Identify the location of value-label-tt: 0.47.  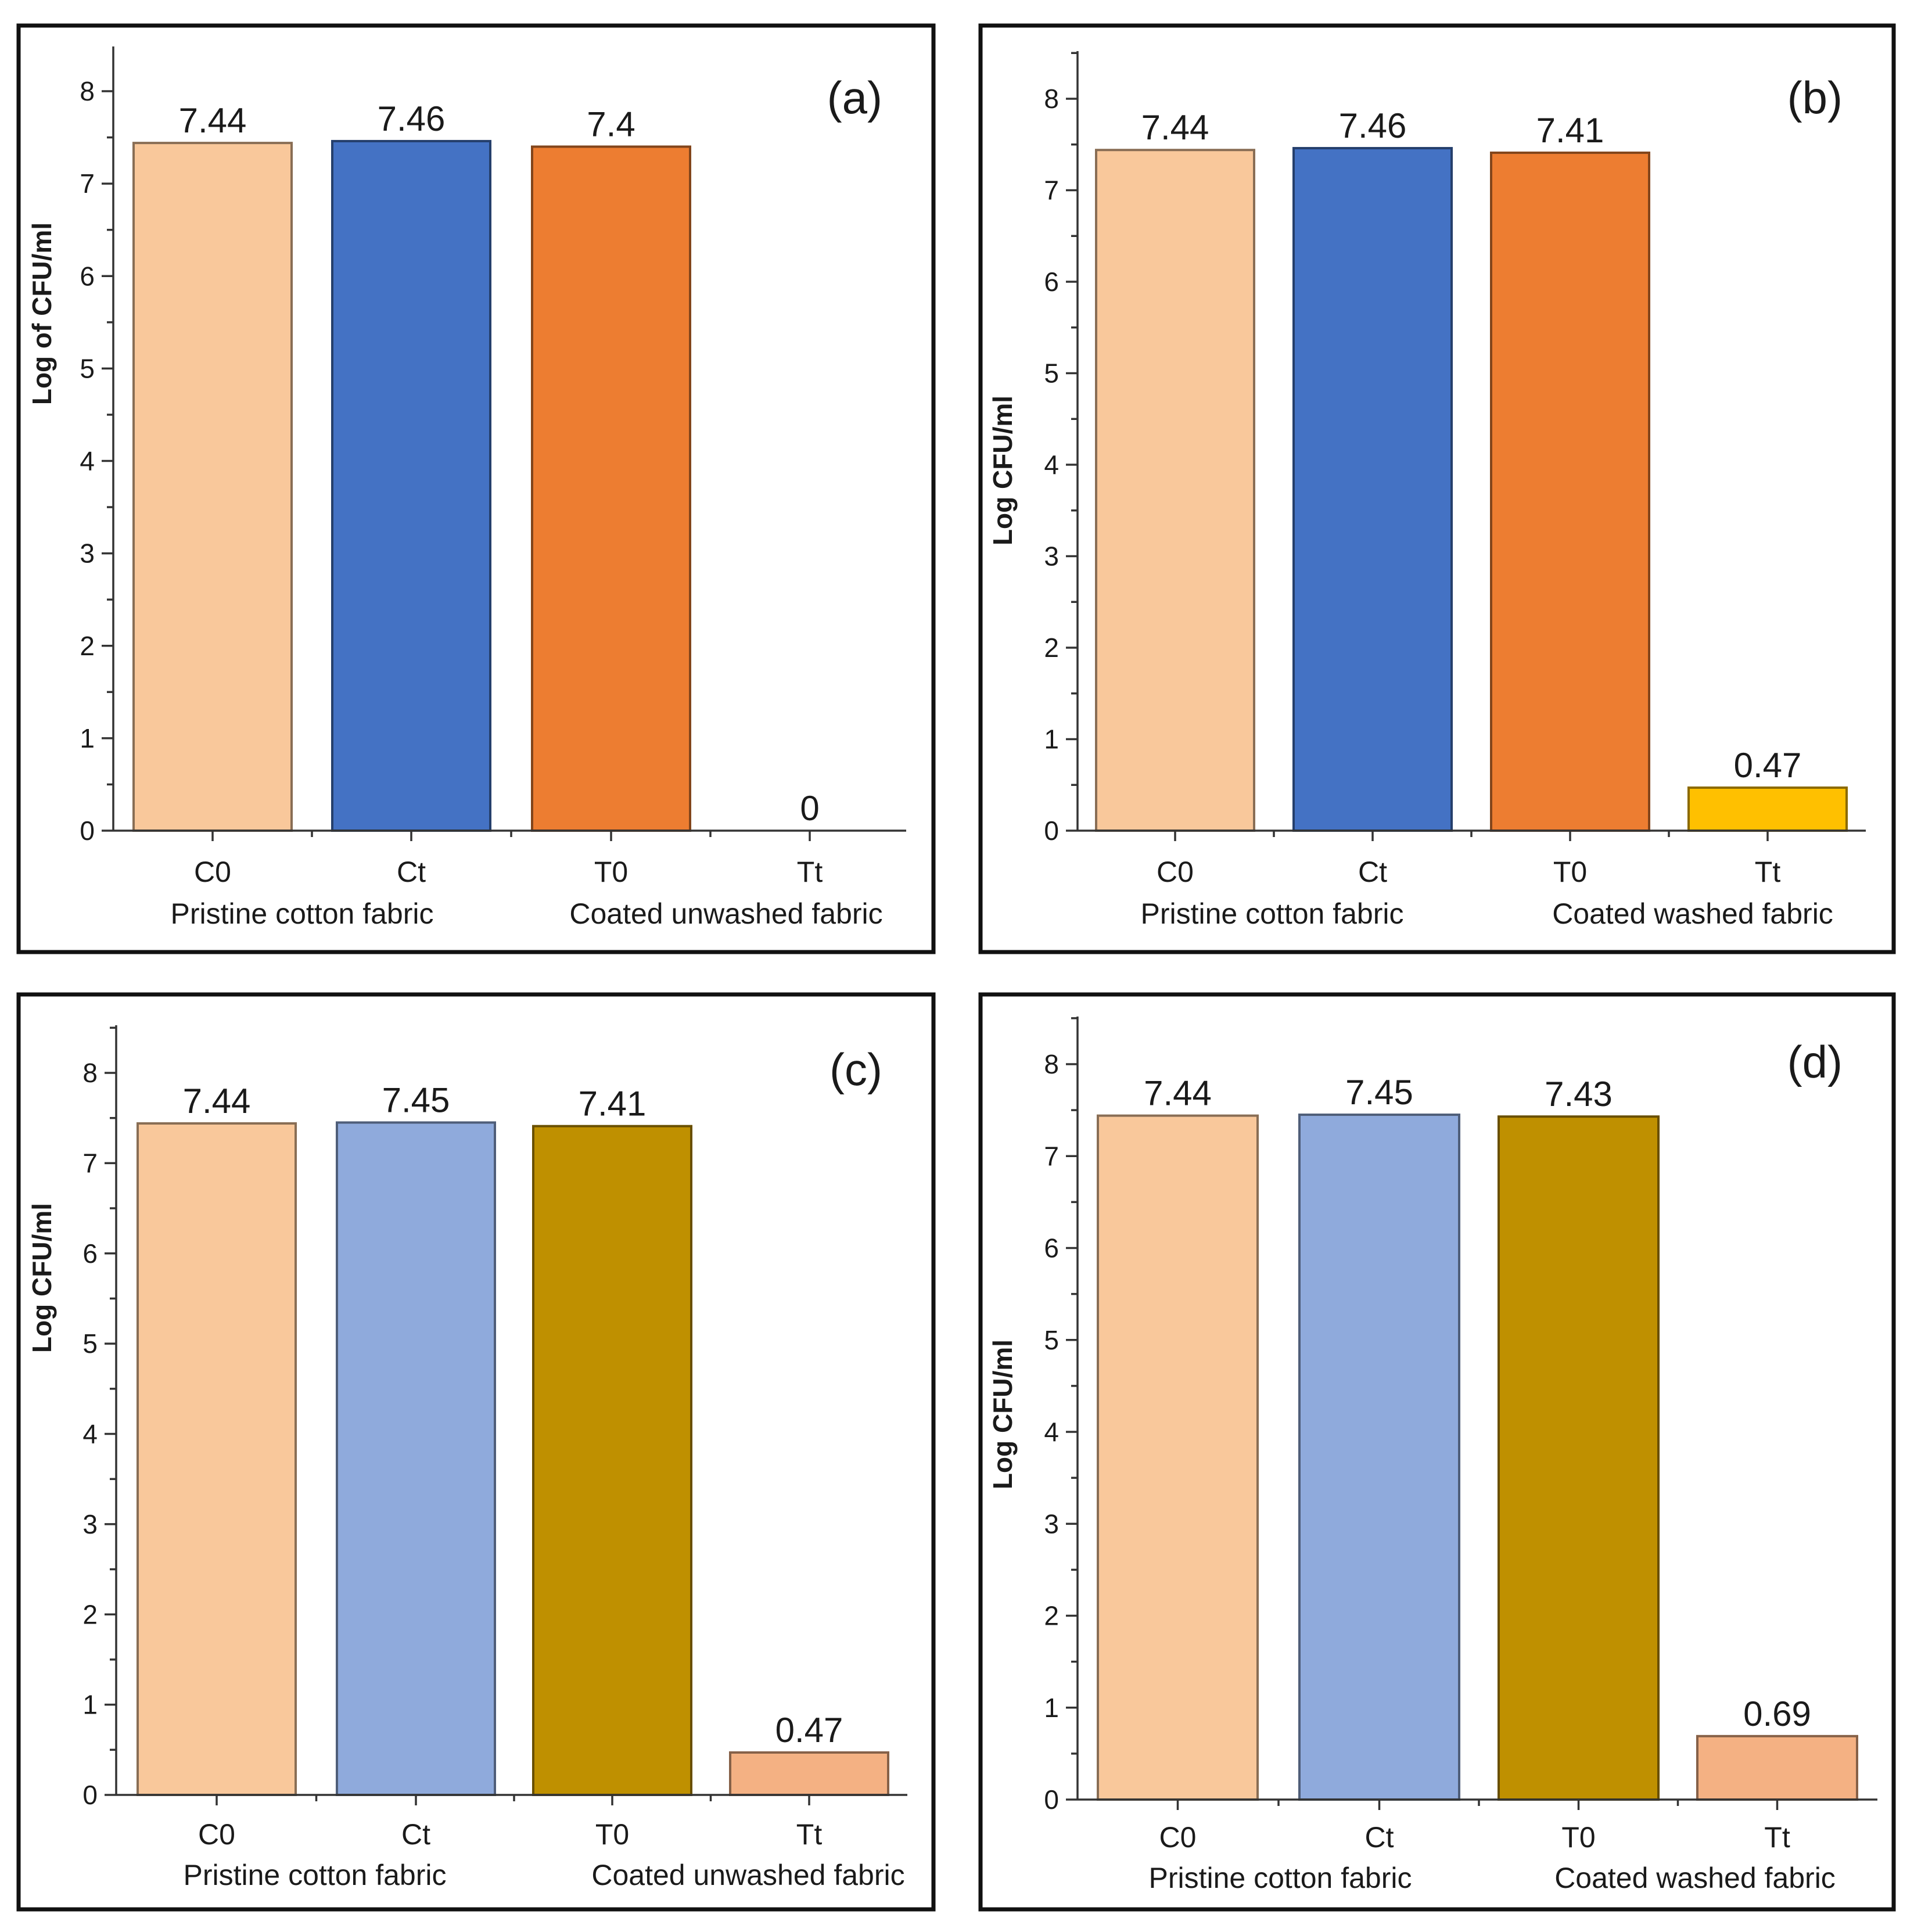
(1768, 765).